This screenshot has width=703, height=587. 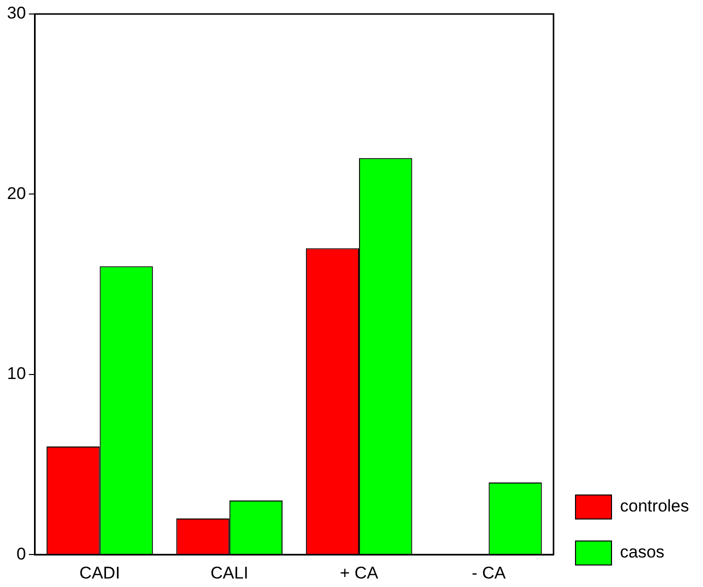 What do you see at coordinates (655, 506) in the screenshot?
I see `legend-label: controles` at bounding box center [655, 506].